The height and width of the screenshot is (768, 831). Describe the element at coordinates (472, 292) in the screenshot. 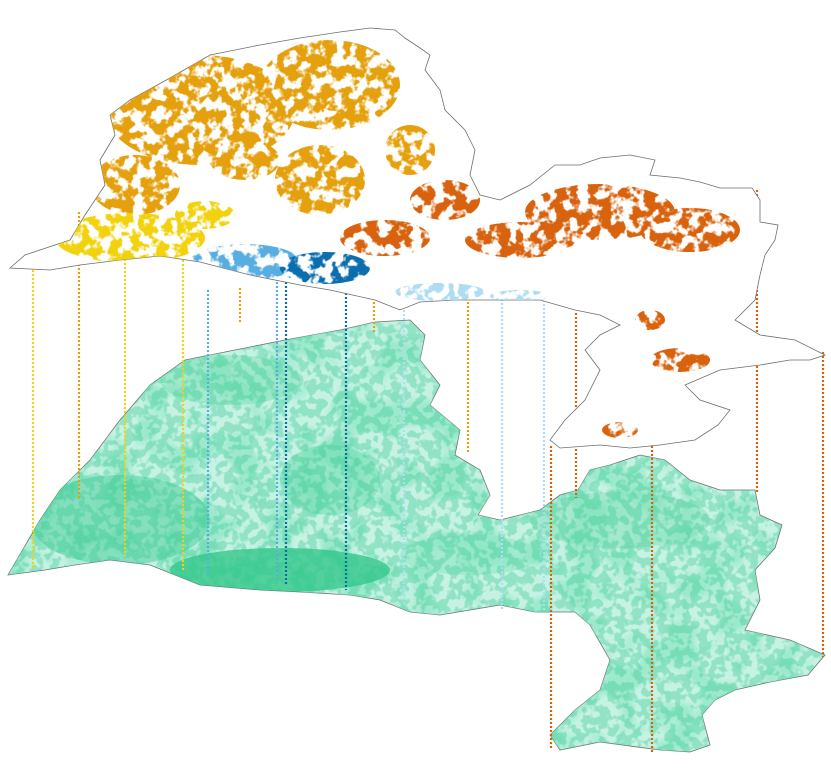

I see `patches-pale-blue` at that location.